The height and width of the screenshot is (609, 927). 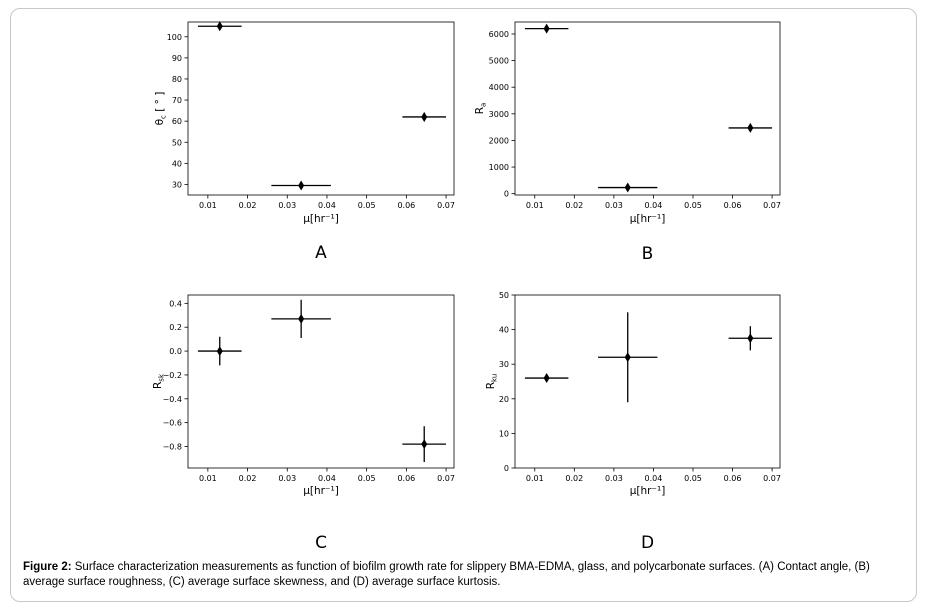 I want to click on panel-letter: D, so click(x=647, y=543).